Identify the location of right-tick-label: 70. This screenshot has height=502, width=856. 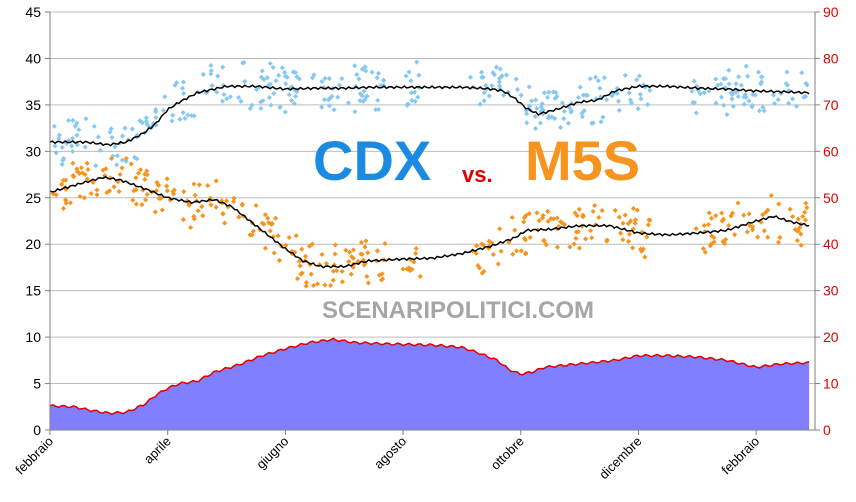
(831, 105).